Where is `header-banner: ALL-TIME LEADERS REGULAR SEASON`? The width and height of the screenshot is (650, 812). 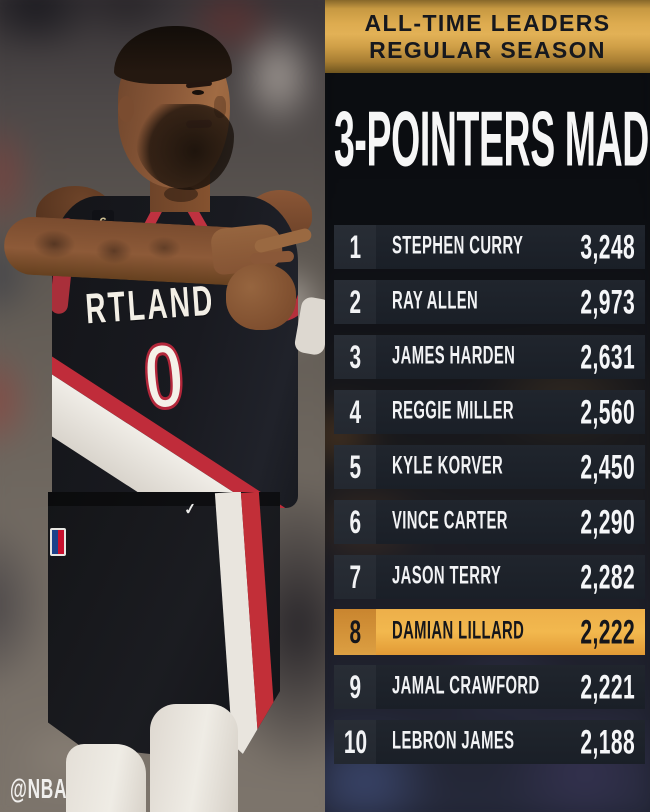 header-banner: ALL-TIME LEADERS REGULAR SEASON is located at coordinates (487, 36).